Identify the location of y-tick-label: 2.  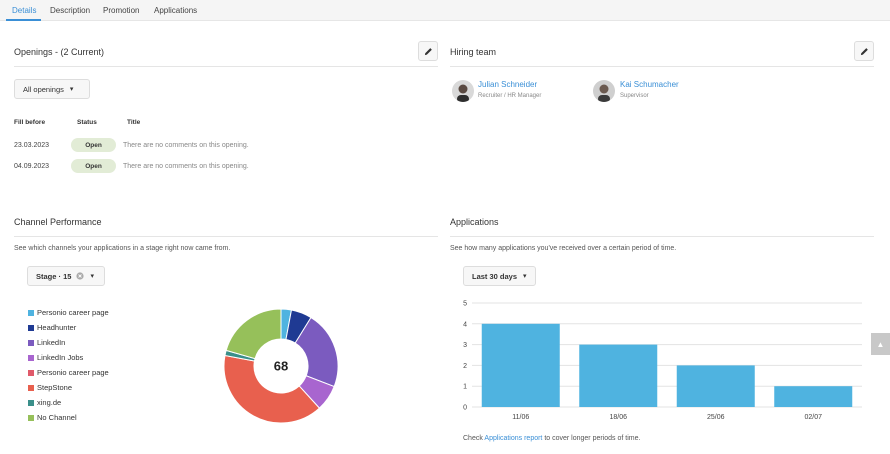
(465, 366).